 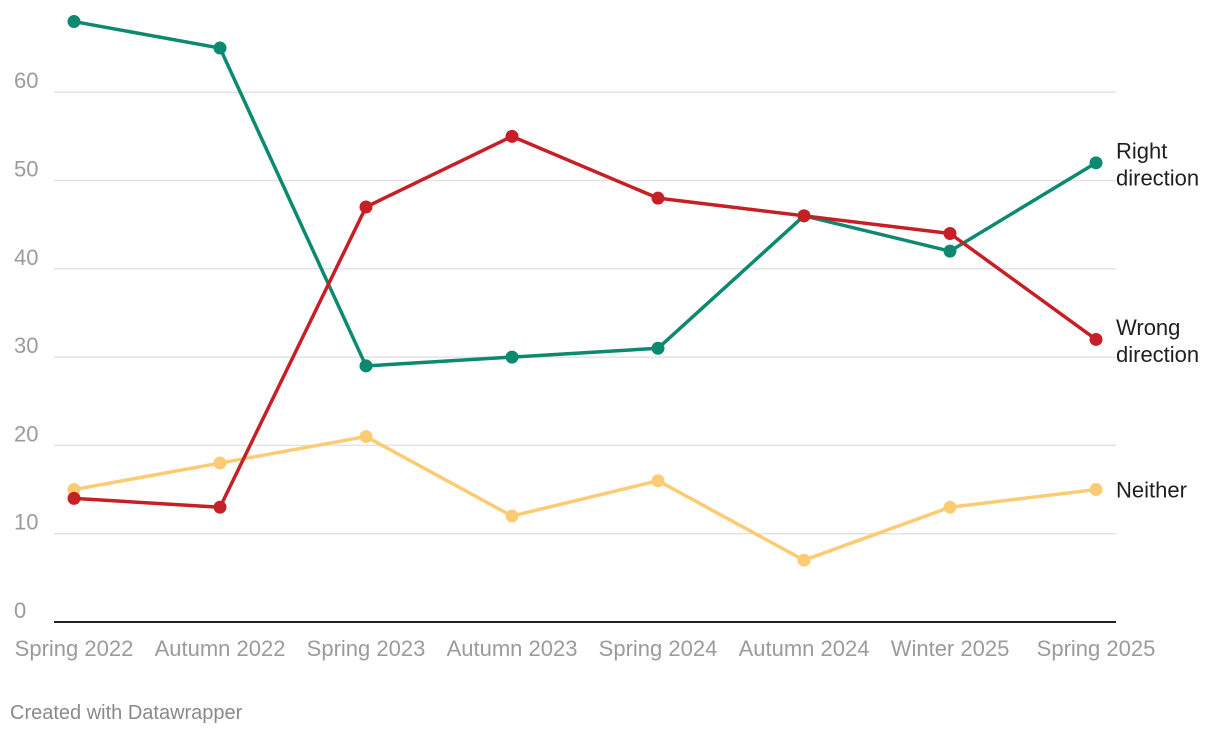 I want to click on x-tick-label: Spring 2023, so click(x=366, y=648).